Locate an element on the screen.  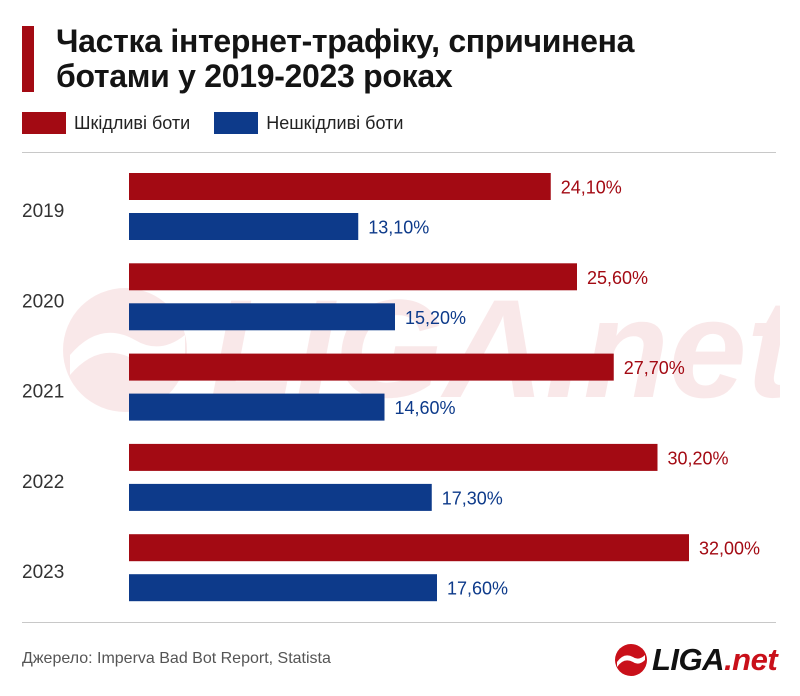
data-label-malicious-2019: 24,10% is located at coordinates (591, 188).